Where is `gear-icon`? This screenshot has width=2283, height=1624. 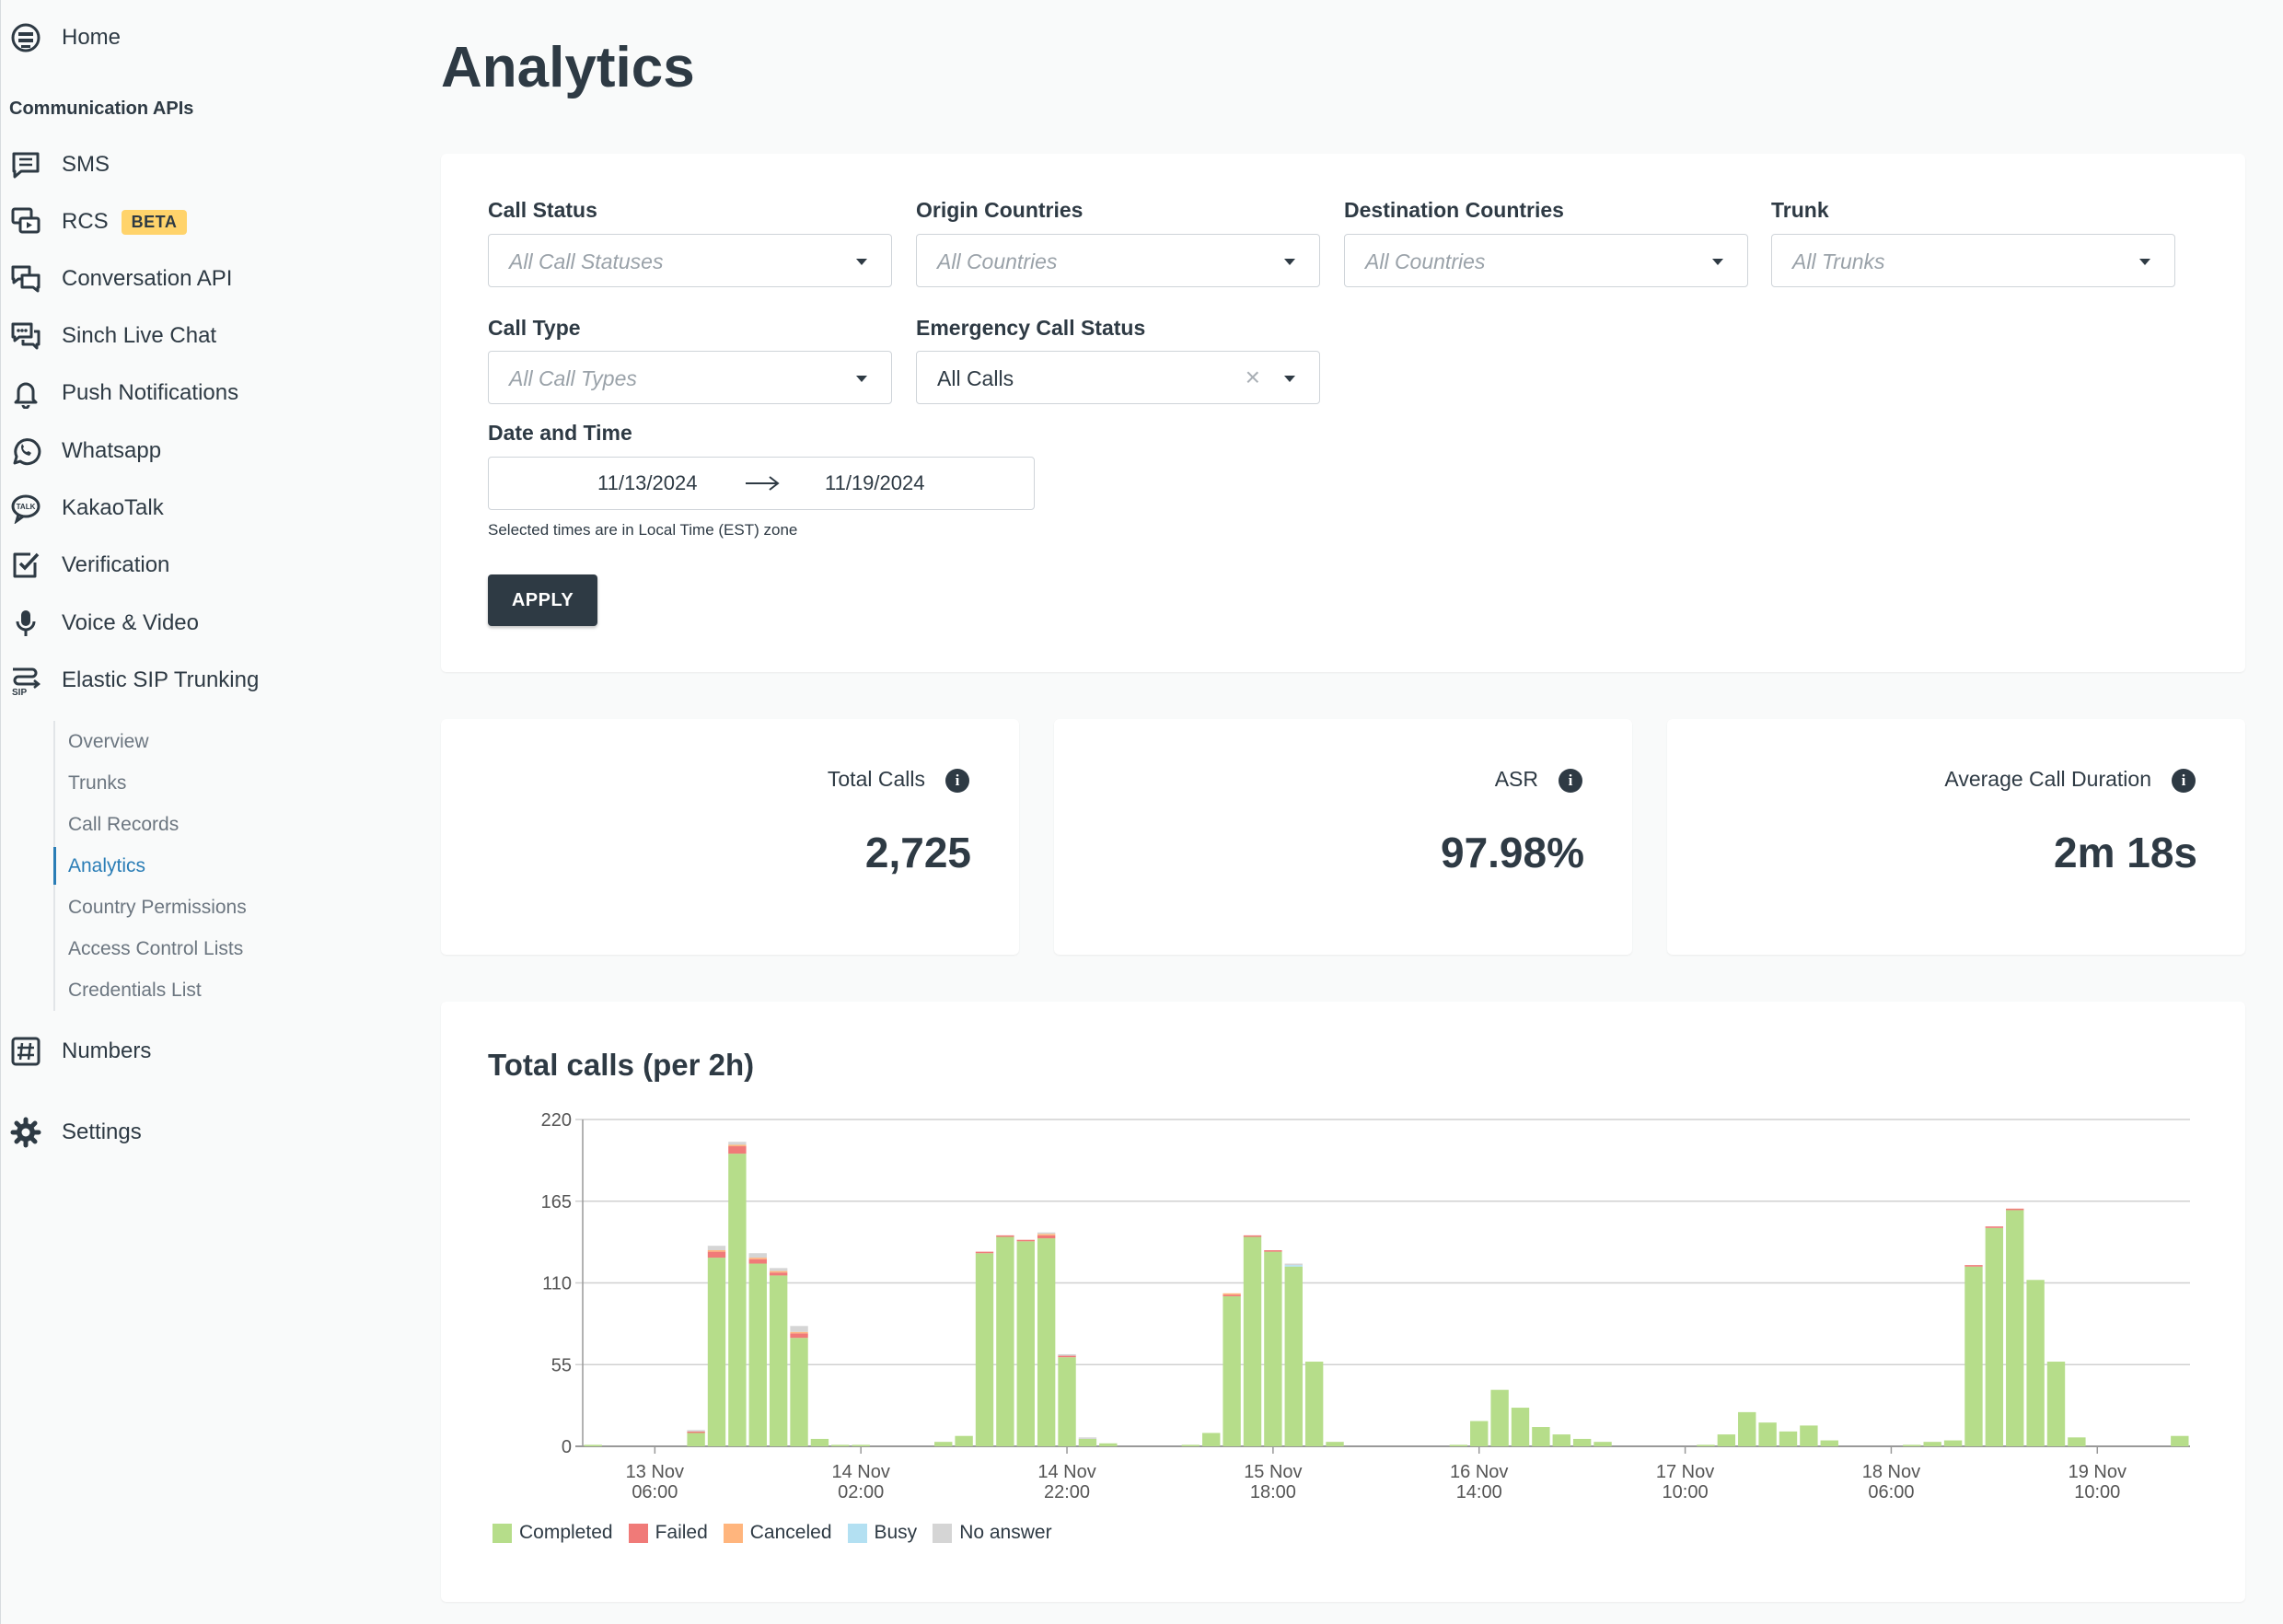 gear-icon is located at coordinates (25, 1132).